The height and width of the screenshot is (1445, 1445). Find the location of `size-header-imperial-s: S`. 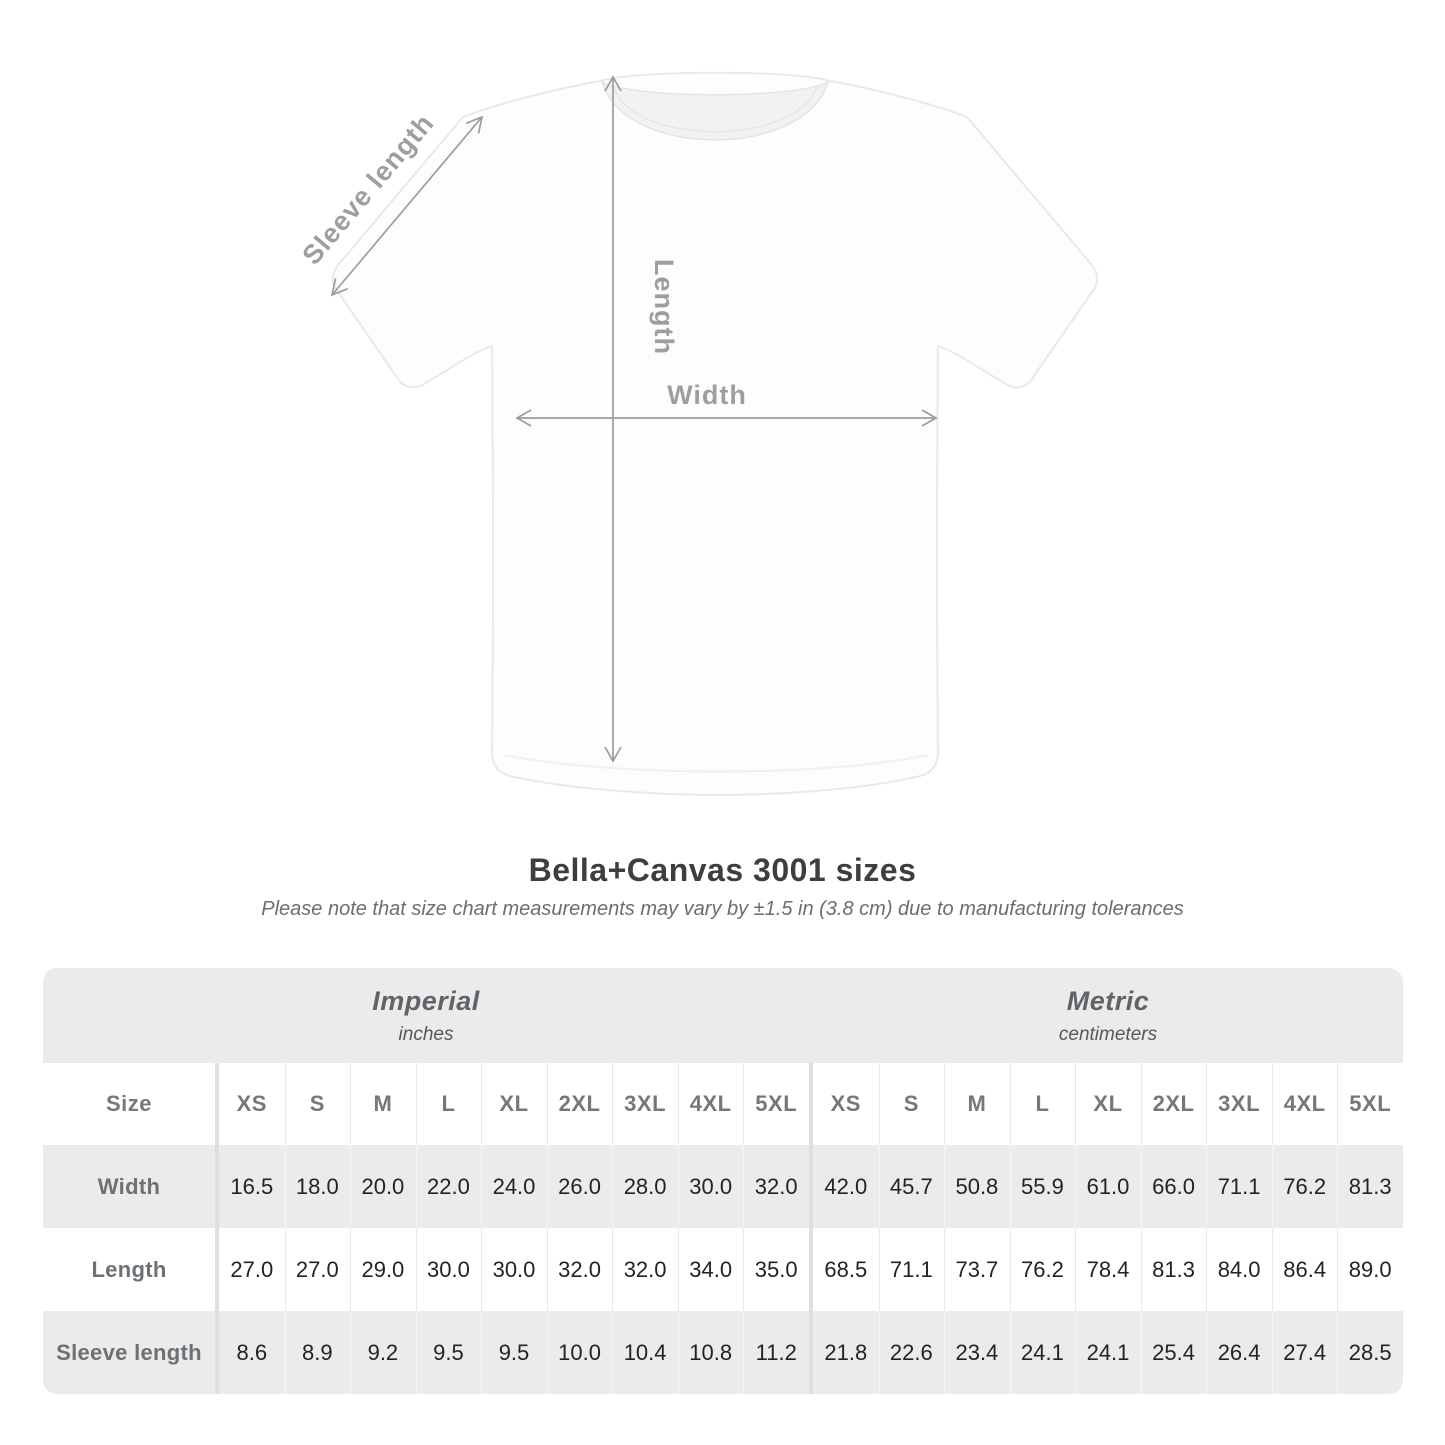

size-header-imperial-s: S is located at coordinates (318, 1104).